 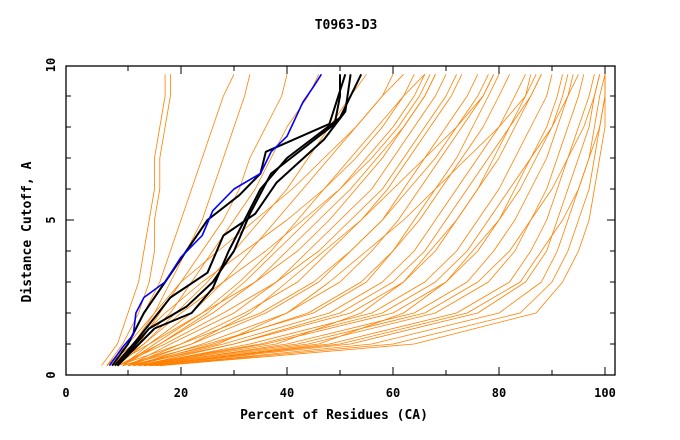 What do you see at coordinates (65, 393) in the screenshot?
I see `x-tick-label: 0` at bounding box center [65, 393].